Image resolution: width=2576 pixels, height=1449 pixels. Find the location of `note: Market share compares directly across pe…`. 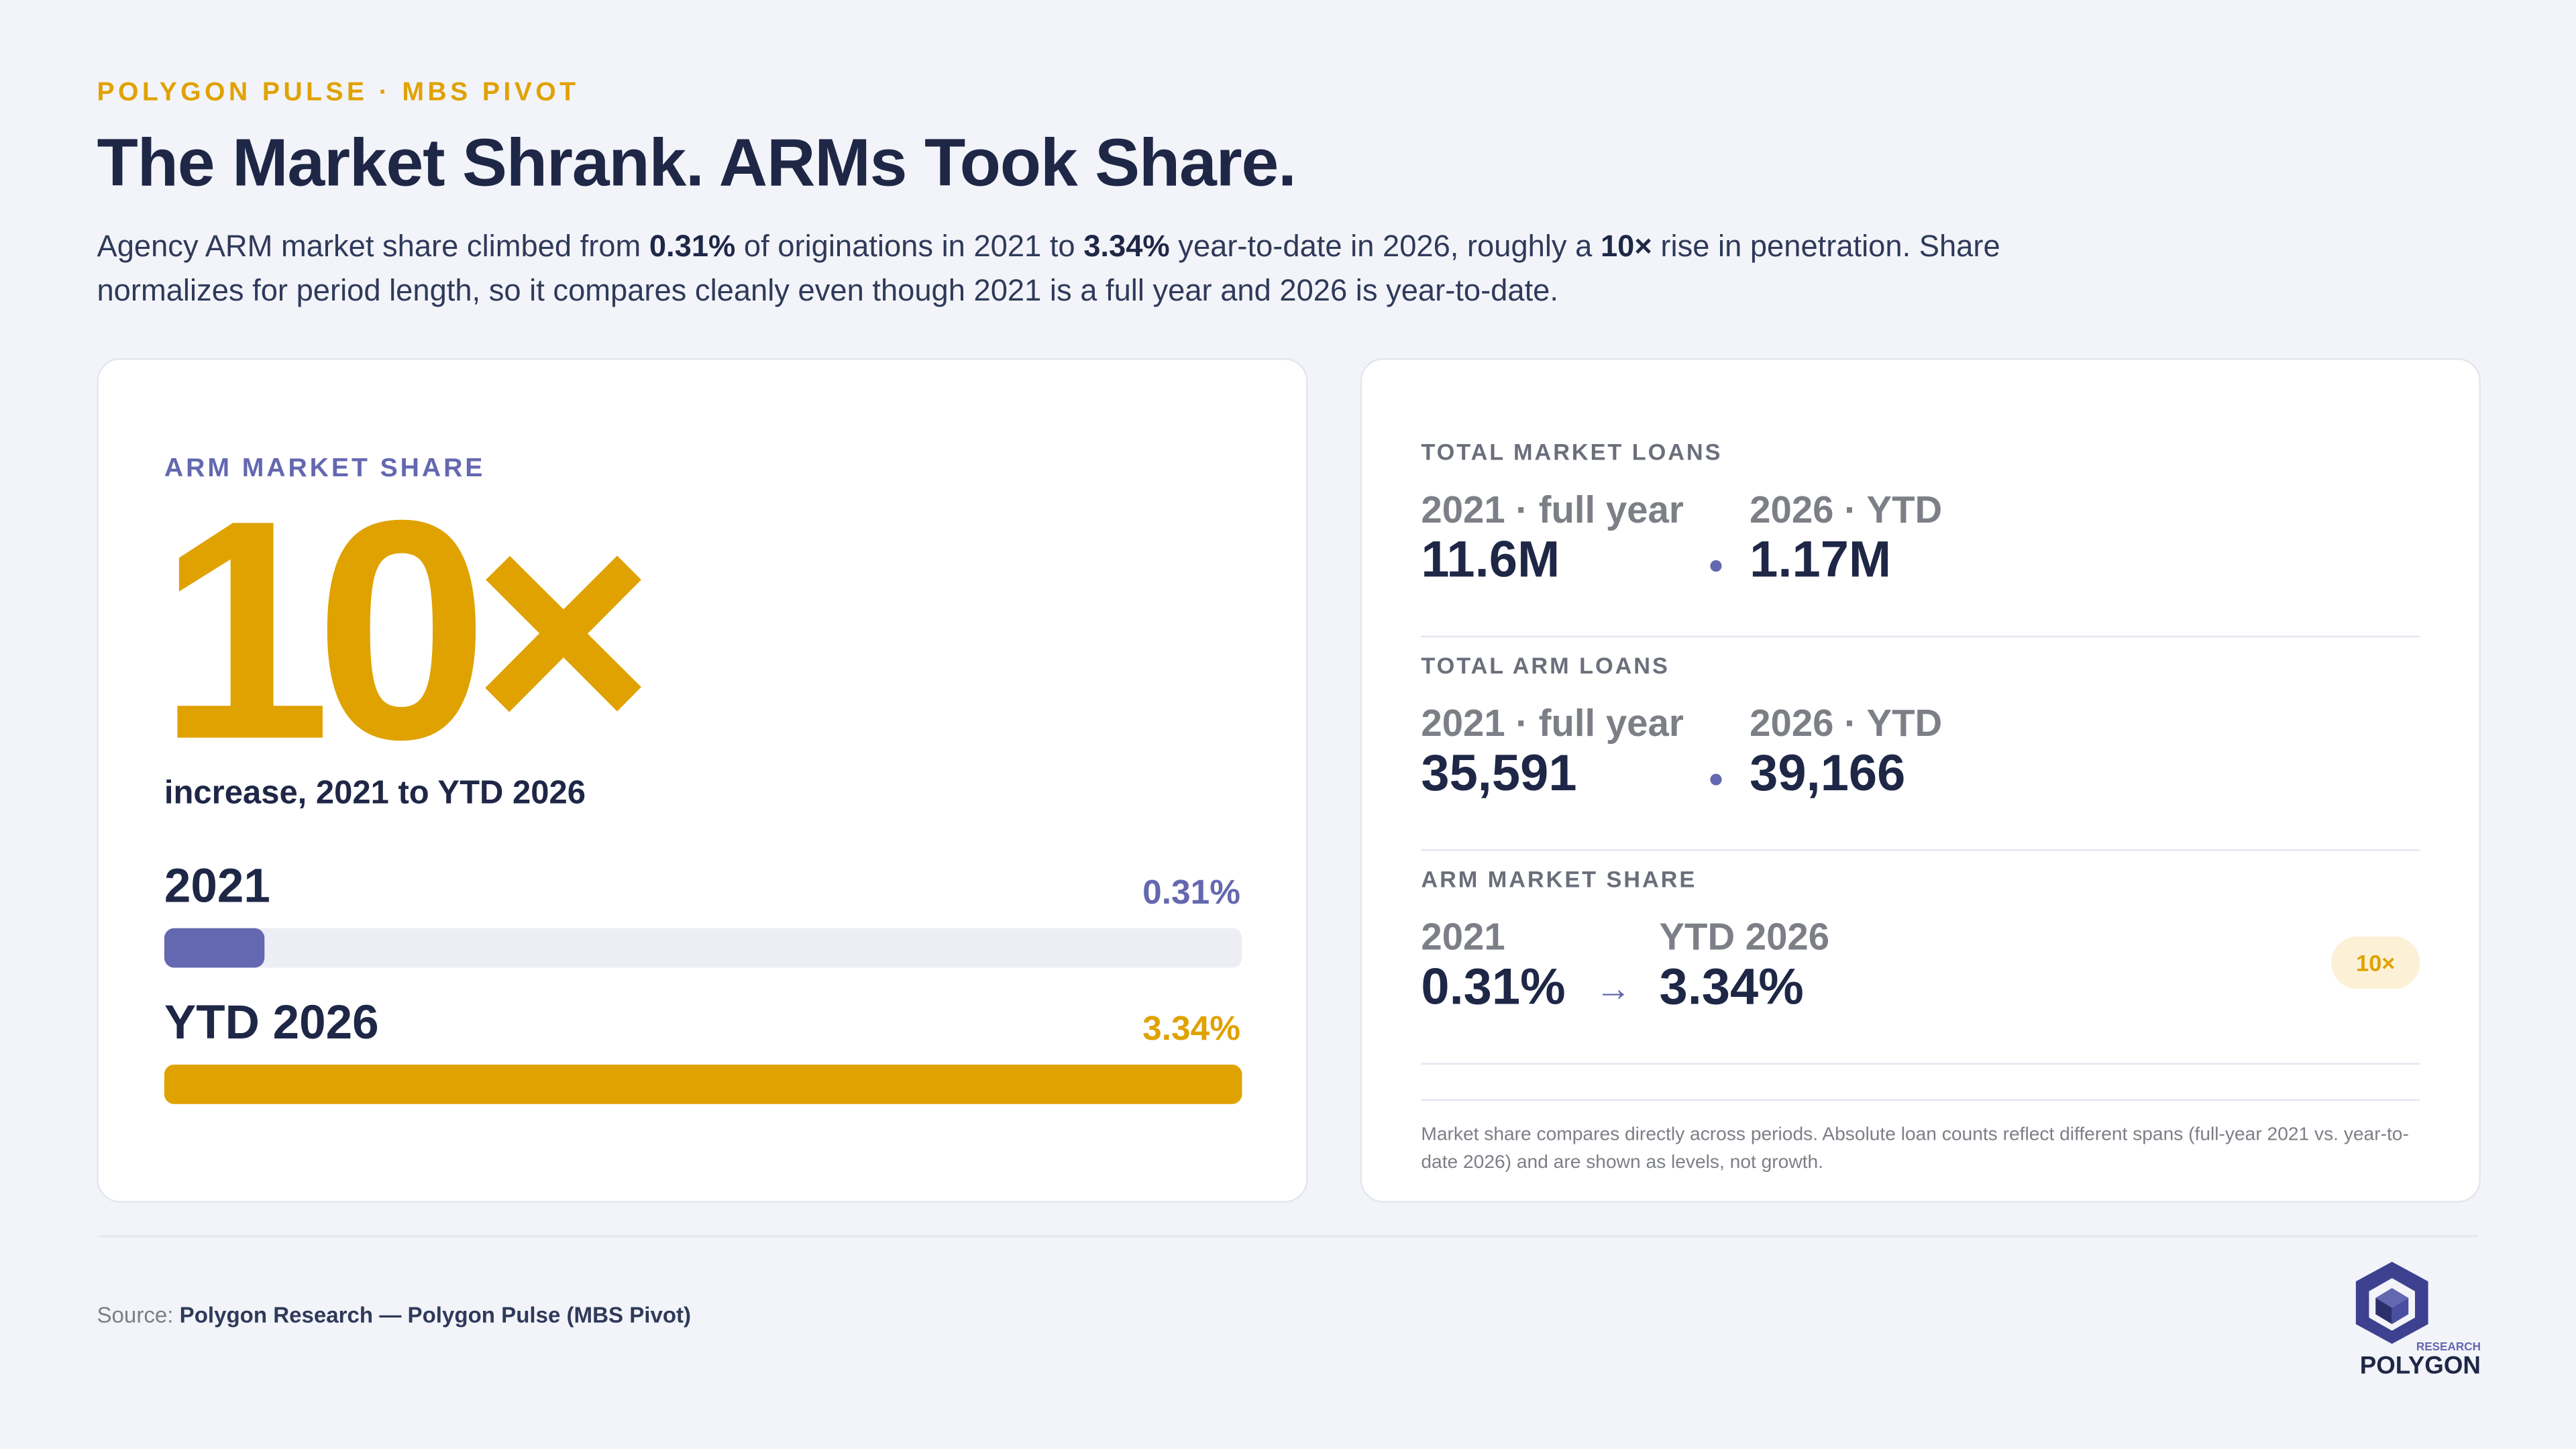

note: Market share compares directly across pe… is located at coordinates (1920, 1138).